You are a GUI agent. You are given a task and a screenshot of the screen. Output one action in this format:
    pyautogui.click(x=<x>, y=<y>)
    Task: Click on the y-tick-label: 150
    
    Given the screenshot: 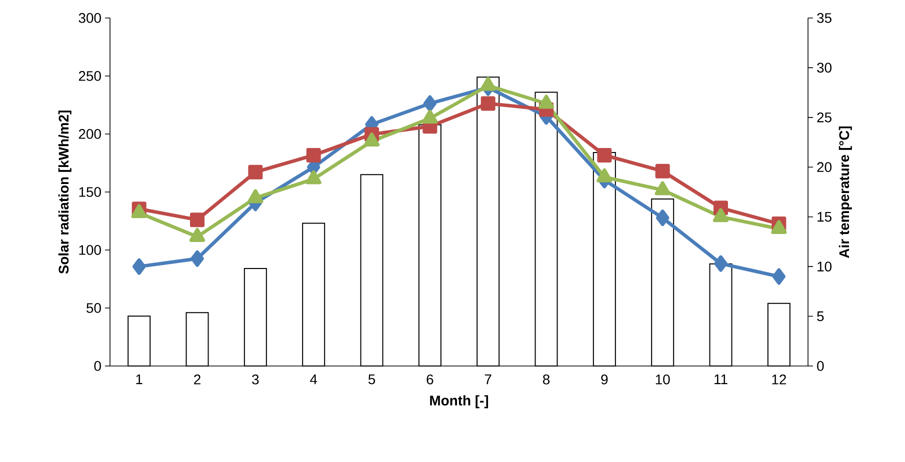 What is the action you would take?
    pyautogui.click(x=90, y=192)
    